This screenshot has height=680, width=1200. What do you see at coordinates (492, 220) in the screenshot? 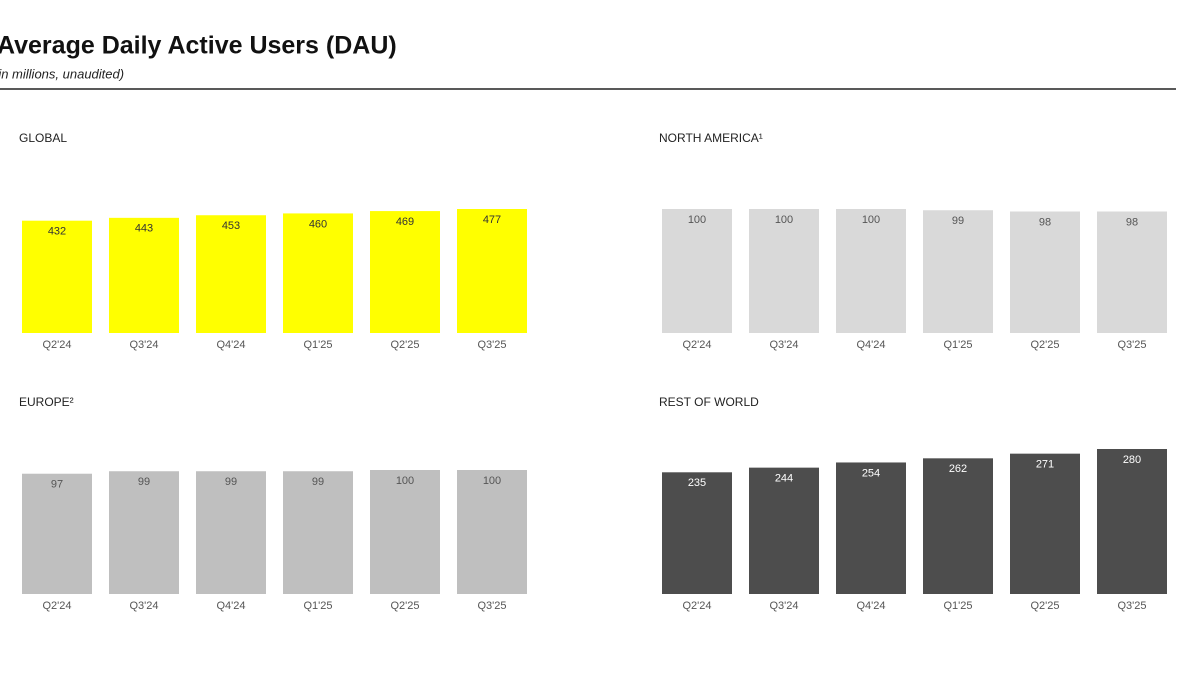
I see `value-label: 477` at bounding box center [492, 220].